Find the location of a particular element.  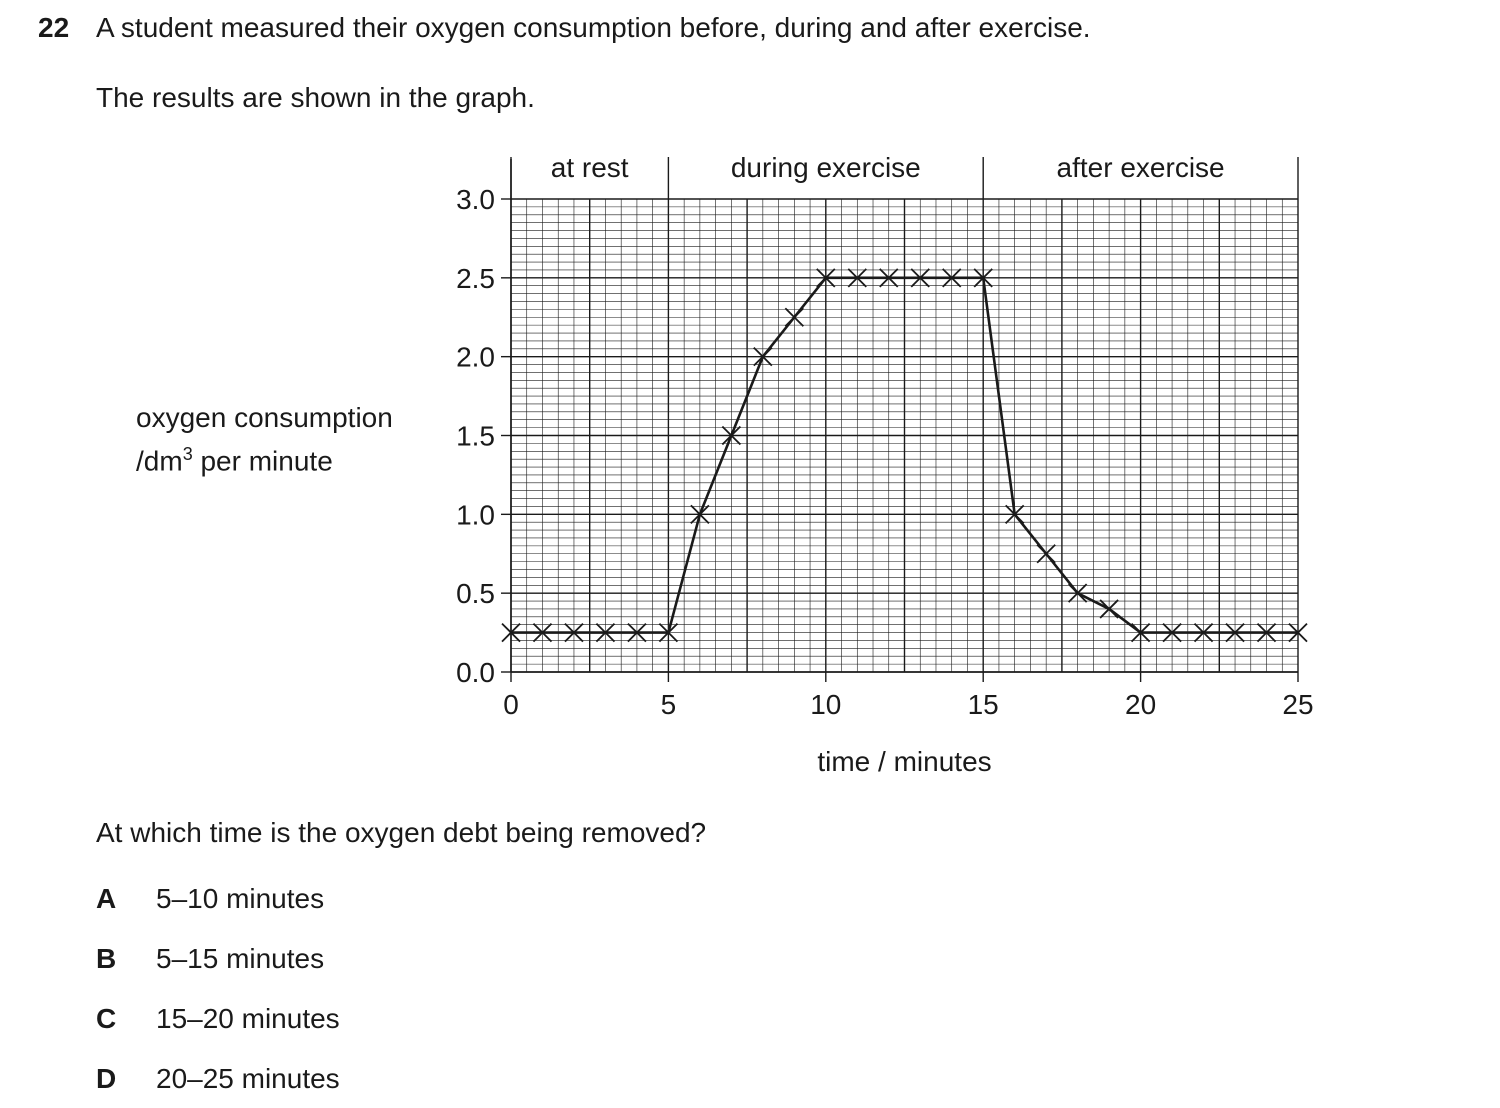

y-tick-label: 0.0 is located at coordinates (475, 672).